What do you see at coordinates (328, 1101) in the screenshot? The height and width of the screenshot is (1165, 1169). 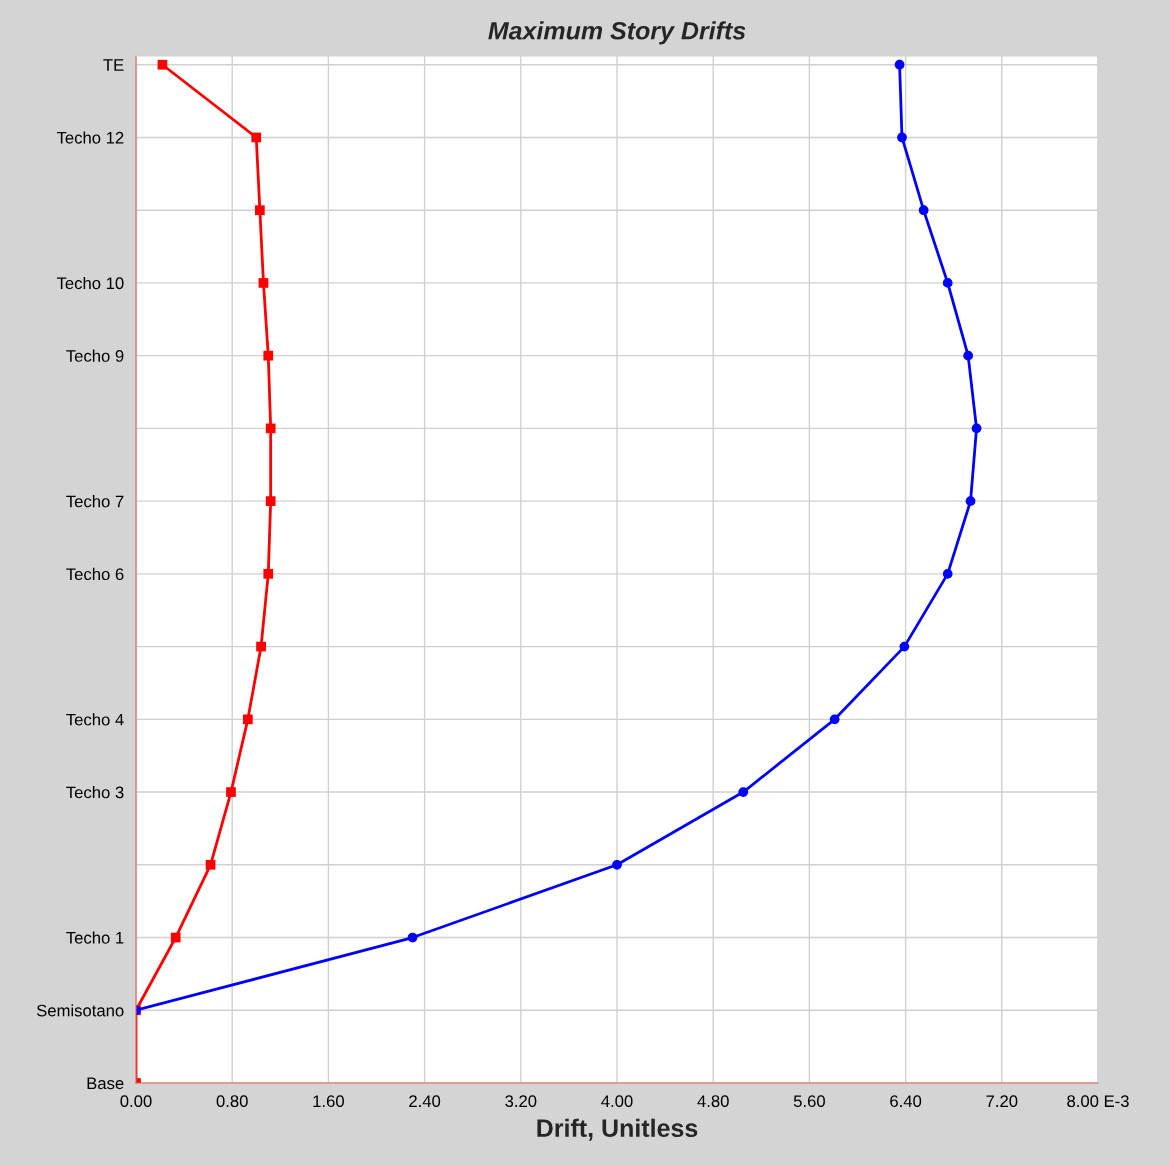 I see `x-tick-label: 1.60` at bounding box center [328, 1101].